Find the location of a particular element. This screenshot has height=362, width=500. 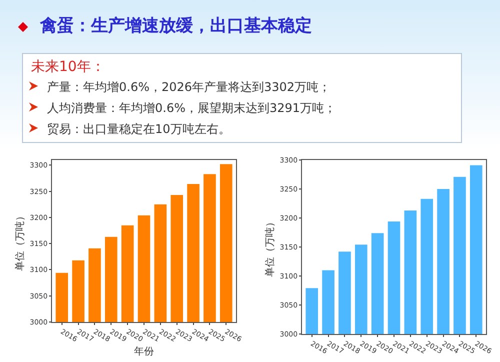

text: 贸易：出口量稳定在10万吨左右。 is located at coordinates (138, 129).